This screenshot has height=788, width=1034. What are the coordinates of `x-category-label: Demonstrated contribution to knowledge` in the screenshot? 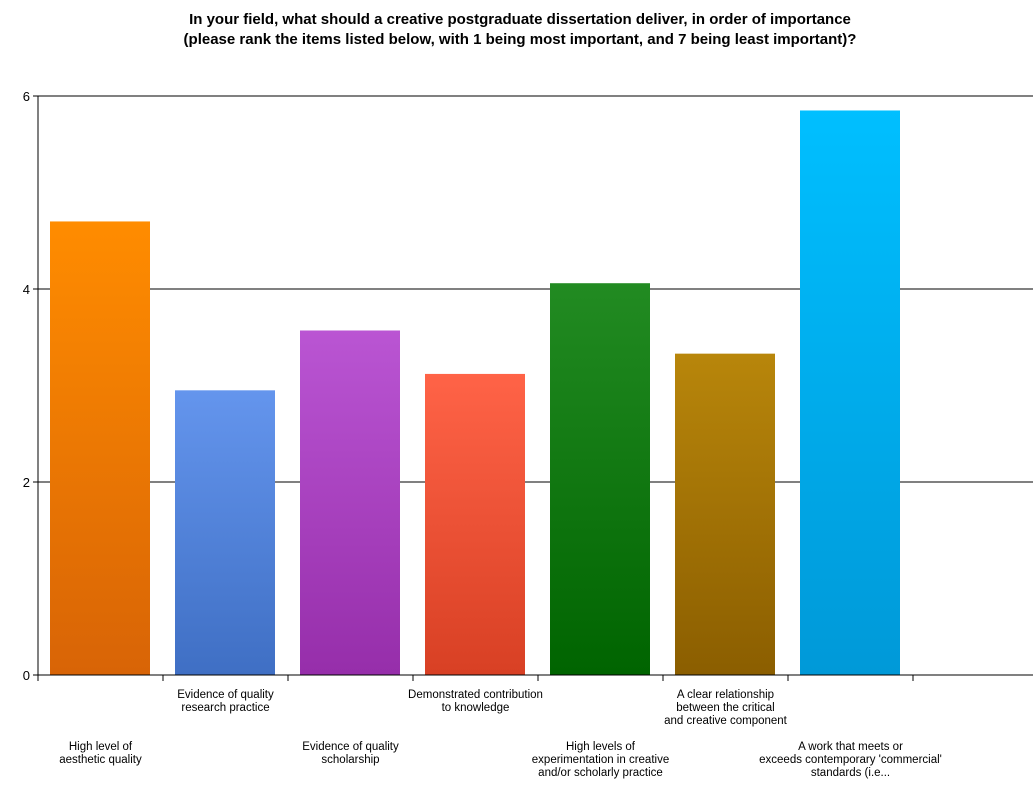 It's located at (475, 701).